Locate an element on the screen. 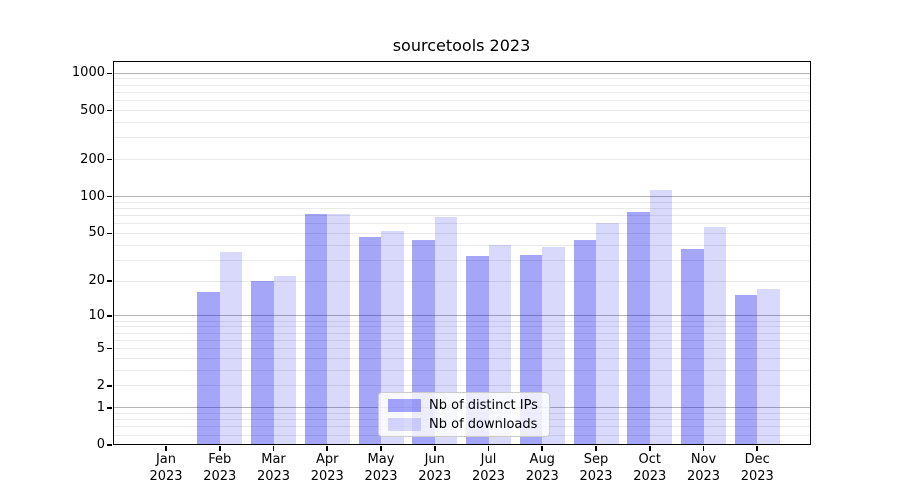  legend-label-downloads: Nb of downloads is located at coordinates (483, 424).